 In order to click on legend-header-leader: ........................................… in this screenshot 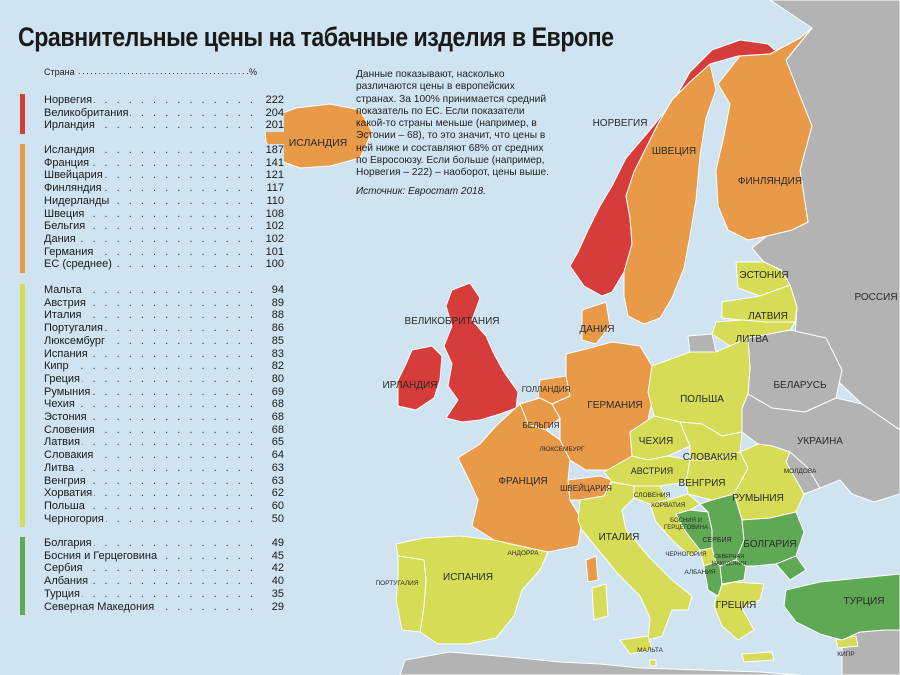, I will do `click(164, 71)`.